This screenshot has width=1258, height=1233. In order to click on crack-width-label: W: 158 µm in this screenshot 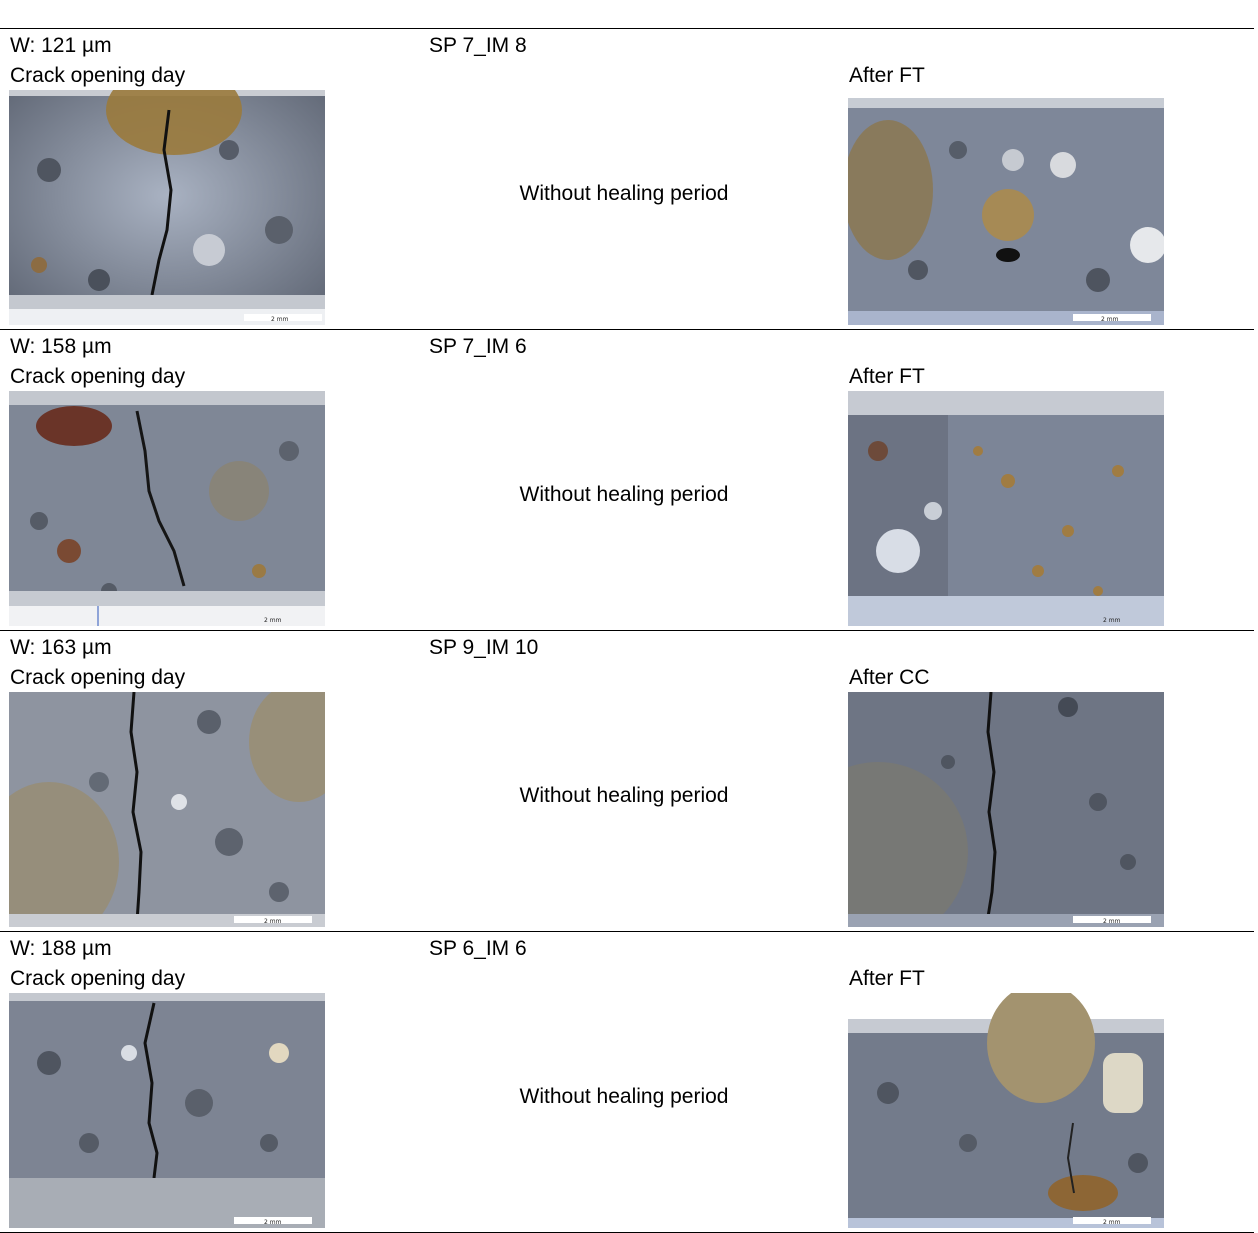, I will do `click(61, 346)`.